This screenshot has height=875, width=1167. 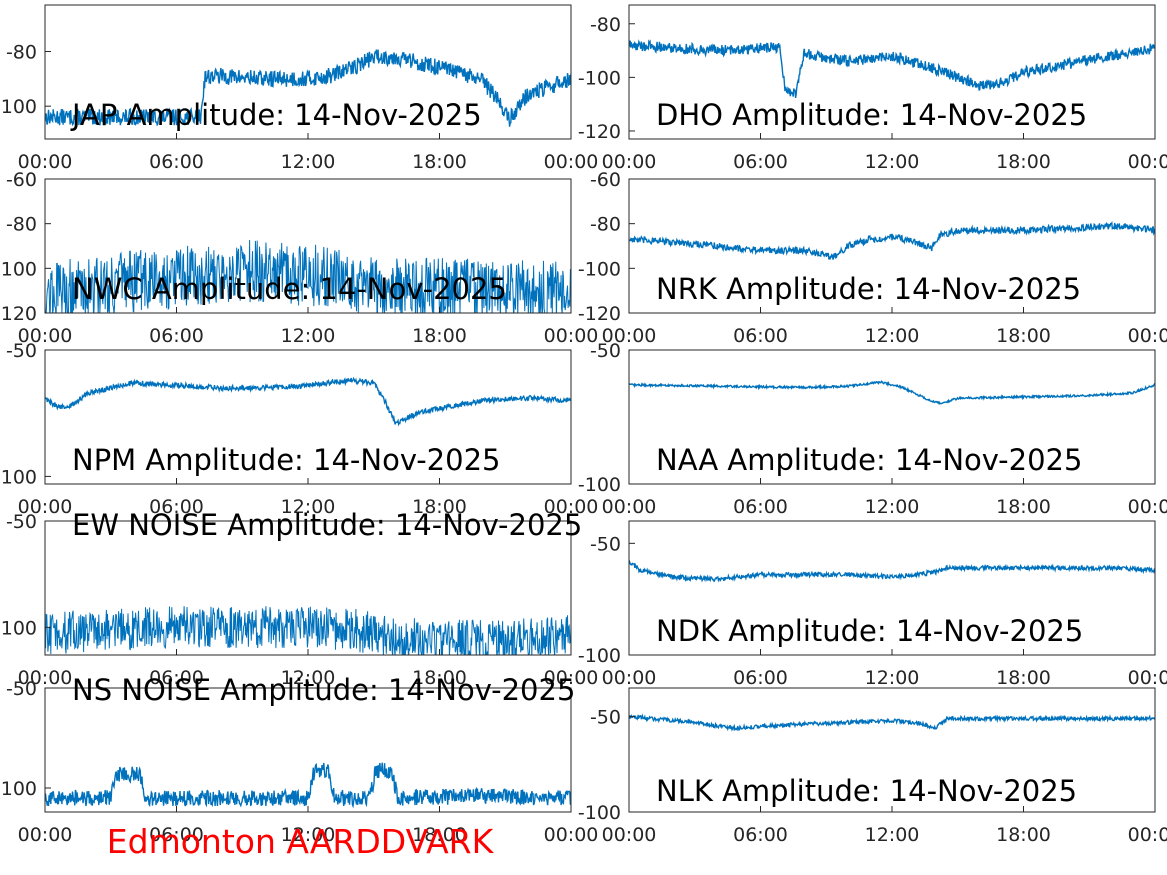 I want to click on panel-title: NWC Amplitude: 14-Nov-2025, so click(x=289, y=289).